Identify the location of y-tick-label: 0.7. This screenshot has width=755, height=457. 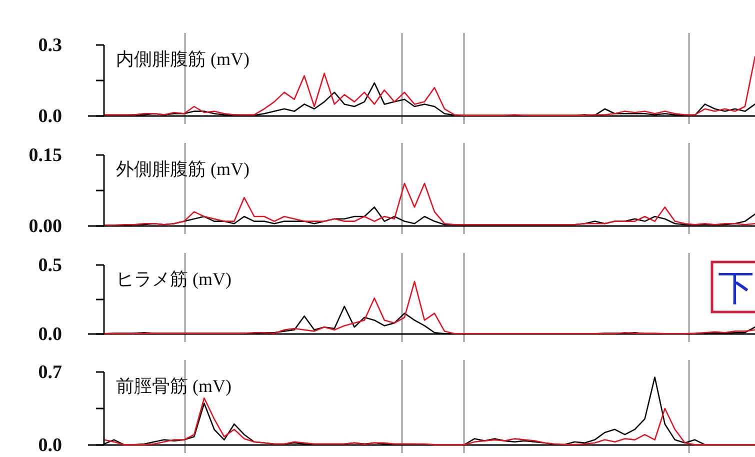
(50, 372).